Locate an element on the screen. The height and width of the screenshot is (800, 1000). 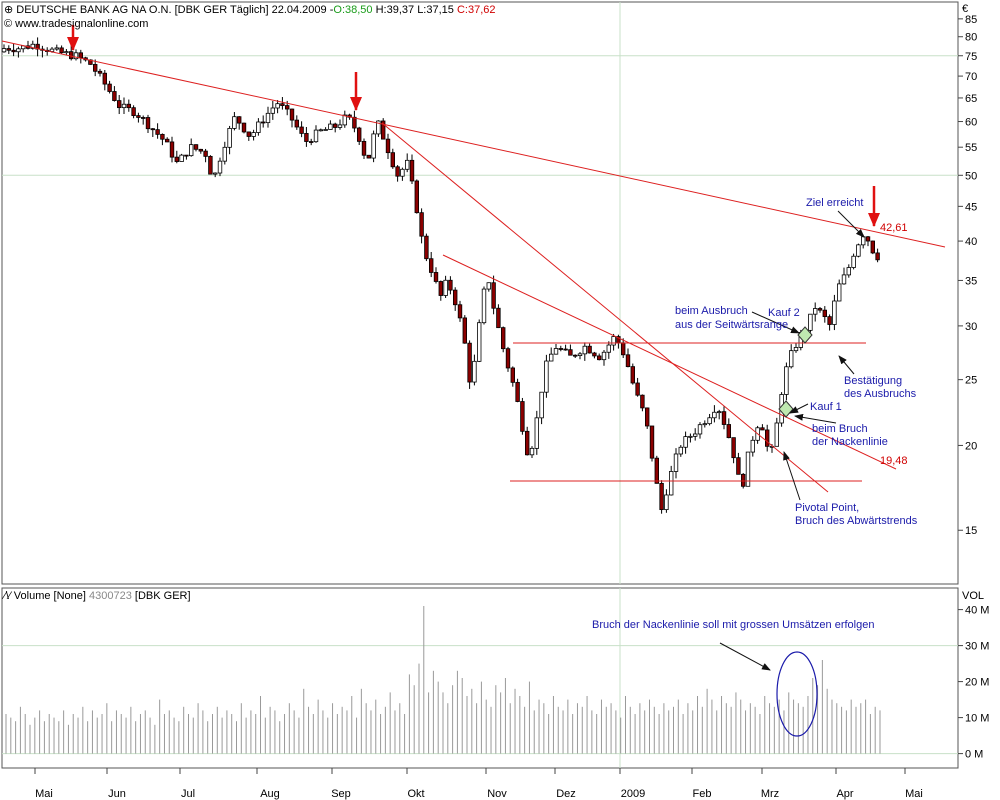
price-tick-label: 40 is located at coordinates (971, 242).